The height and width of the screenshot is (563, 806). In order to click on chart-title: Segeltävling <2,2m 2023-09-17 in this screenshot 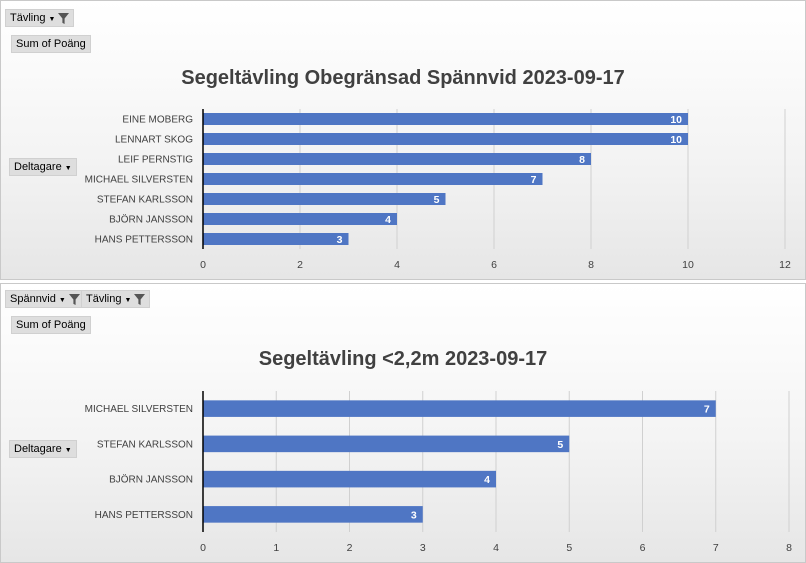, I will do `click(403, 359)`.